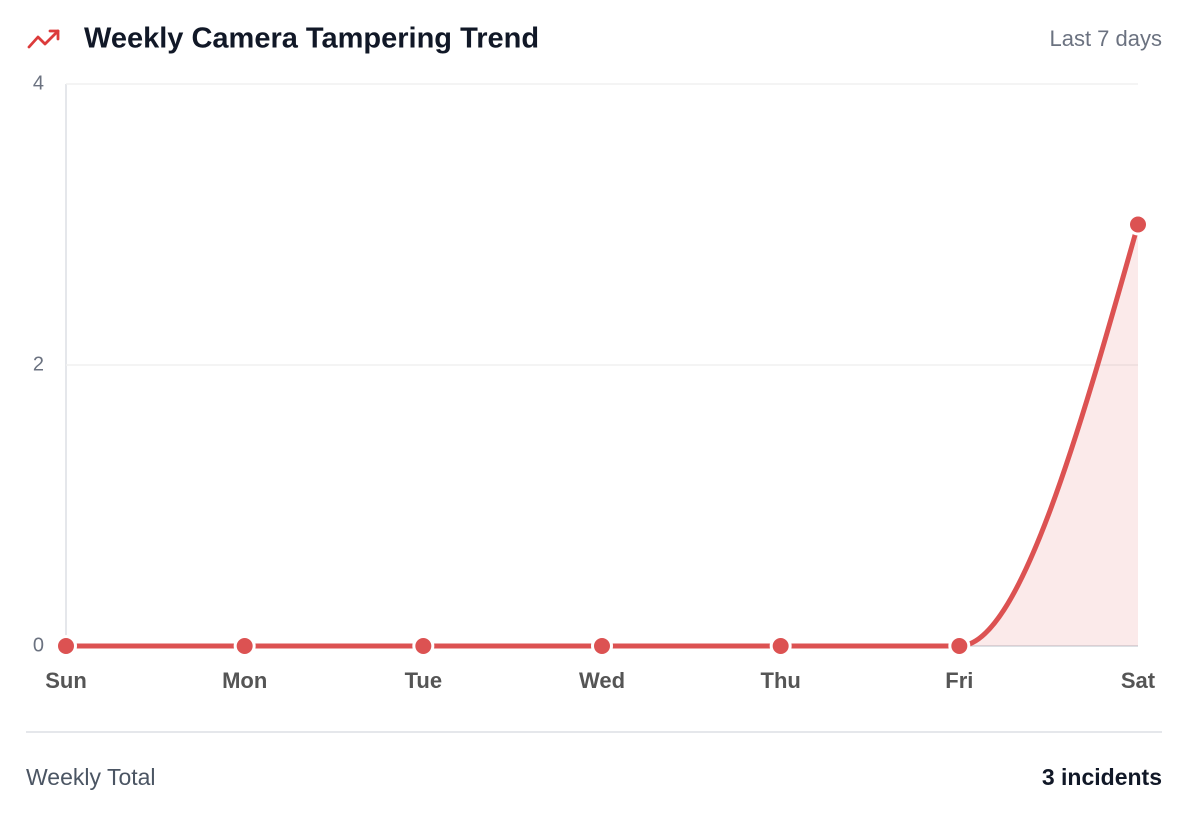 The image size is (1192, 818). Describe the element at coordinates (38, 364) in the screenshot. I see `y-tick-label: 2` at that location.